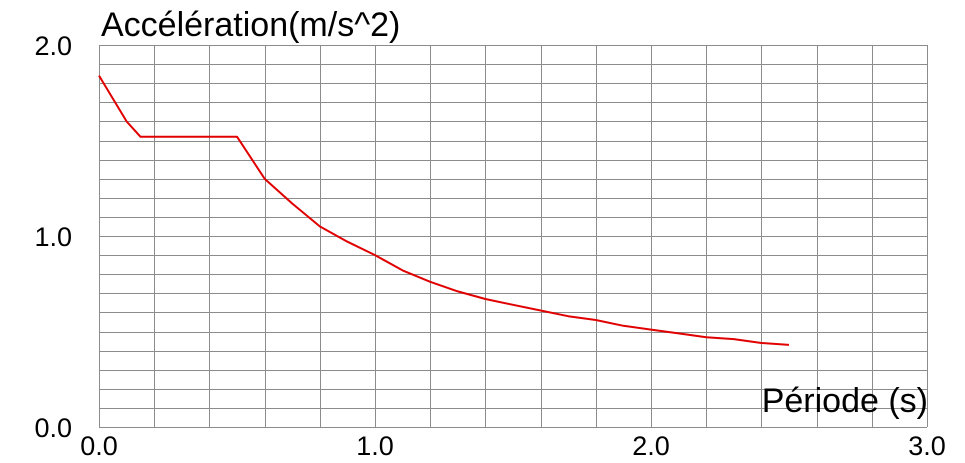  What do you see at coordinates (53, 428) in the screenshot?
I see `y-tick-label: 0.0` at bounding box center [53, 428].